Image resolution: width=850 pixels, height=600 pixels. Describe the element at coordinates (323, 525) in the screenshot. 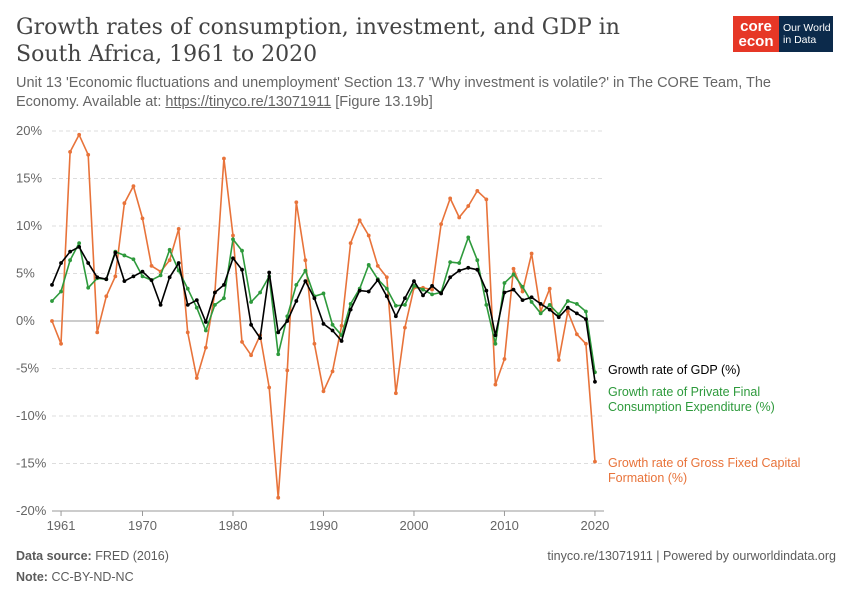

I see `x-tick-label: 1990` at that location.